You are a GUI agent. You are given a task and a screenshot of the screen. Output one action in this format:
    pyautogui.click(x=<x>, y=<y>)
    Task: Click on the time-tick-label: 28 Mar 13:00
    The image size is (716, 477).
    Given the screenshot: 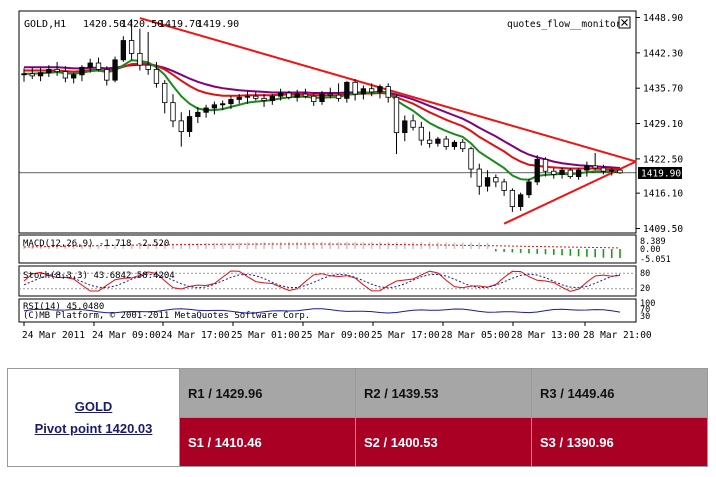 What is the action you would take?
    pyautogui.click(x=545, y=335)
    